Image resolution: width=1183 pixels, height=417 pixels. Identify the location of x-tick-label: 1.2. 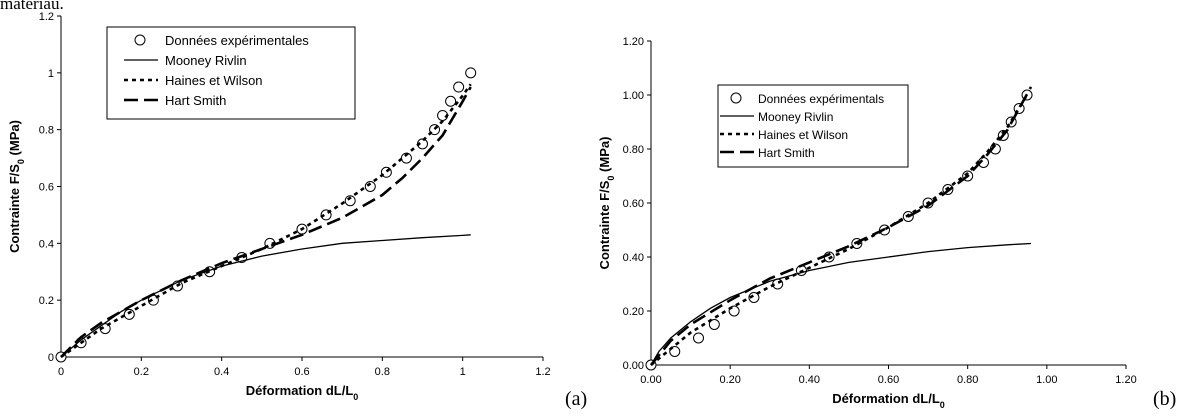
(542, 372).